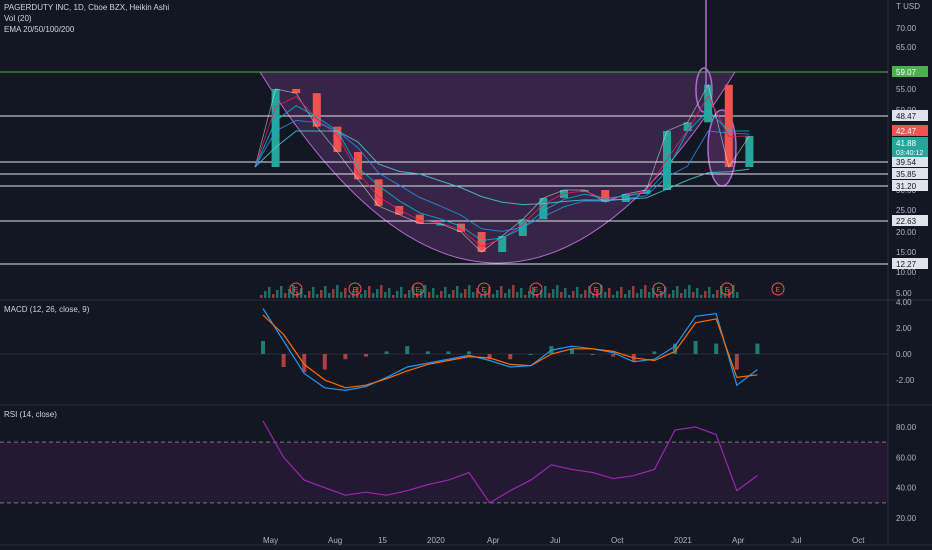  Describe the element at coordinates (906, 264) in the screenshot. I see `level-badge-label: 12.27` at that location.